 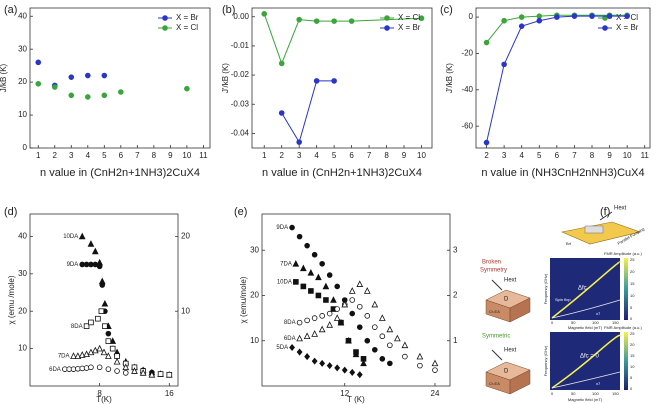 I want to click on legend-marker, so click(x=605, y=28).